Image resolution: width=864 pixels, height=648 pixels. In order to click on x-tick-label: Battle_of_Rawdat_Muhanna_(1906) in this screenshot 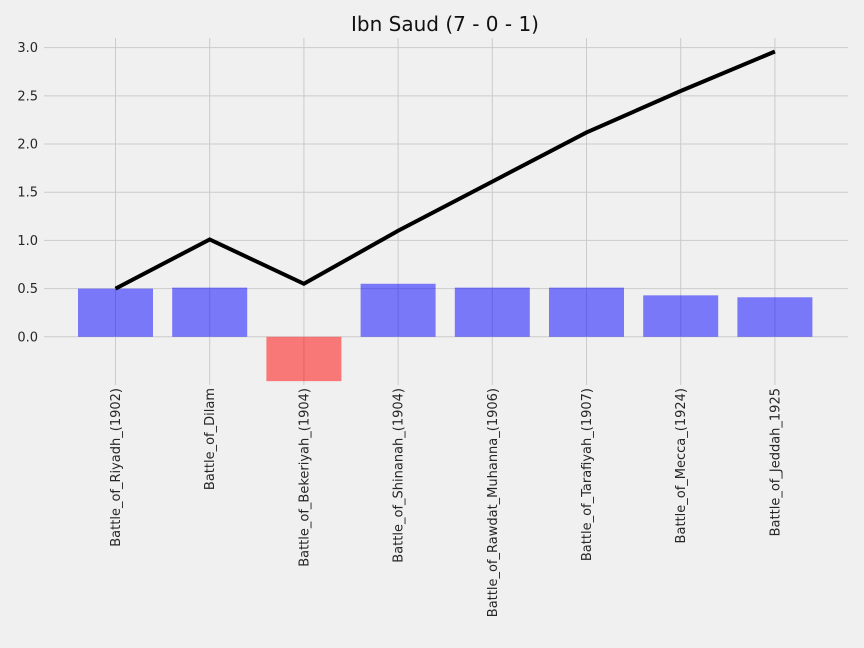, I will do `click(493, 502)`.